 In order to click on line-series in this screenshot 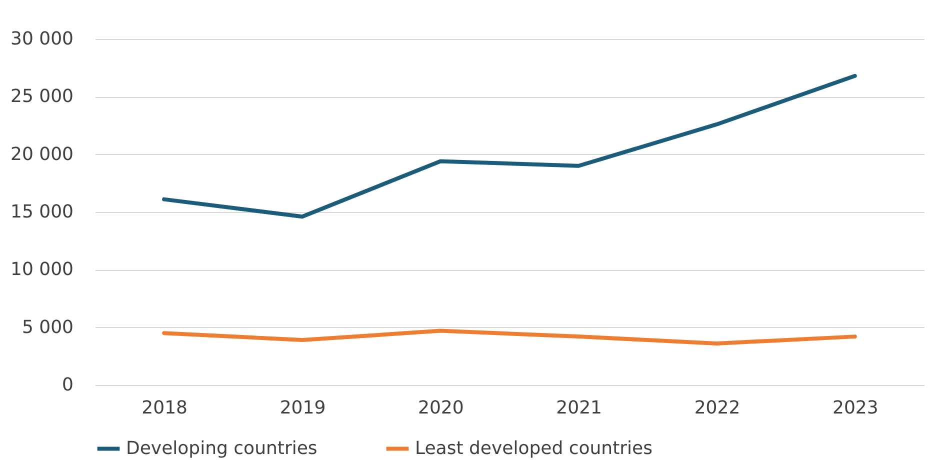, I will do `click(509, 337)`.